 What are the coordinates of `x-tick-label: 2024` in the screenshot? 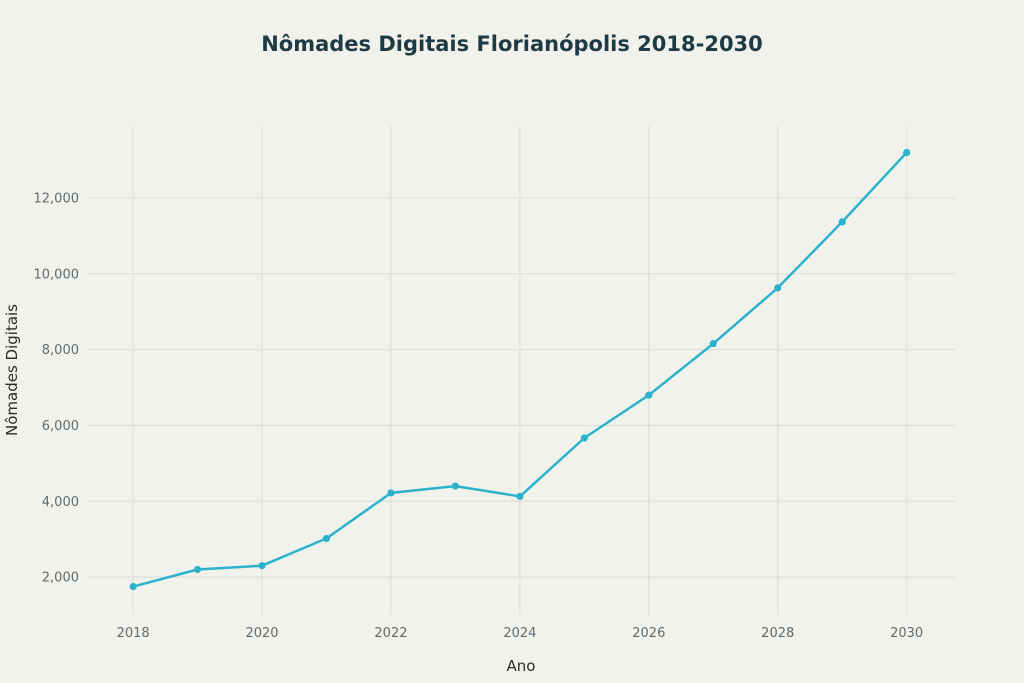 It's located at (519, 633).